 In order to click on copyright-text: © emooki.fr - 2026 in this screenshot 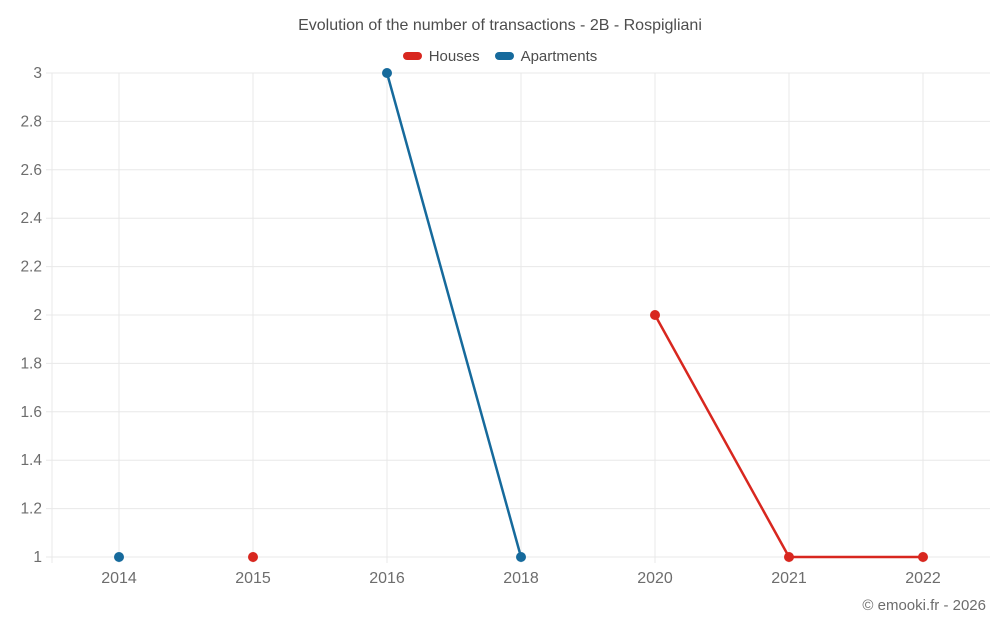, I will do `click(924, 605)`.